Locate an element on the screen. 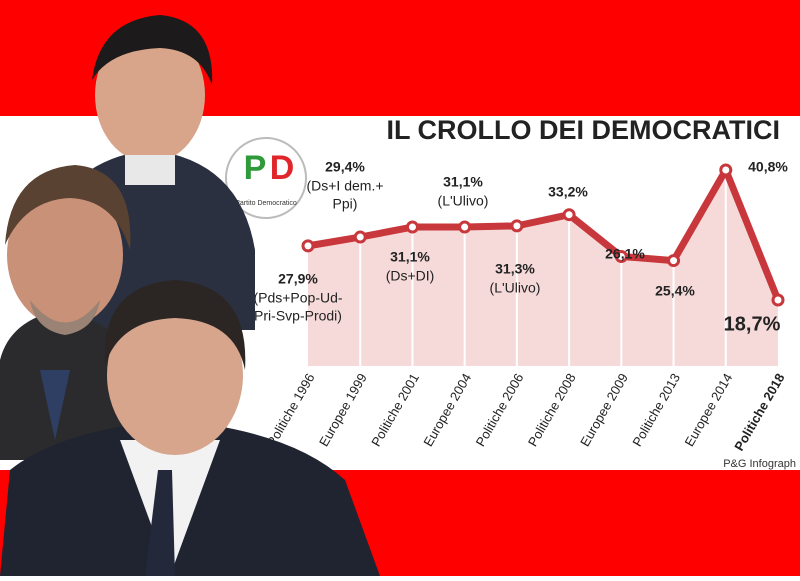 The width and height of the screenshot is (800, 581). value-note: (Ds+DI) is located at coordinates (410, 276).